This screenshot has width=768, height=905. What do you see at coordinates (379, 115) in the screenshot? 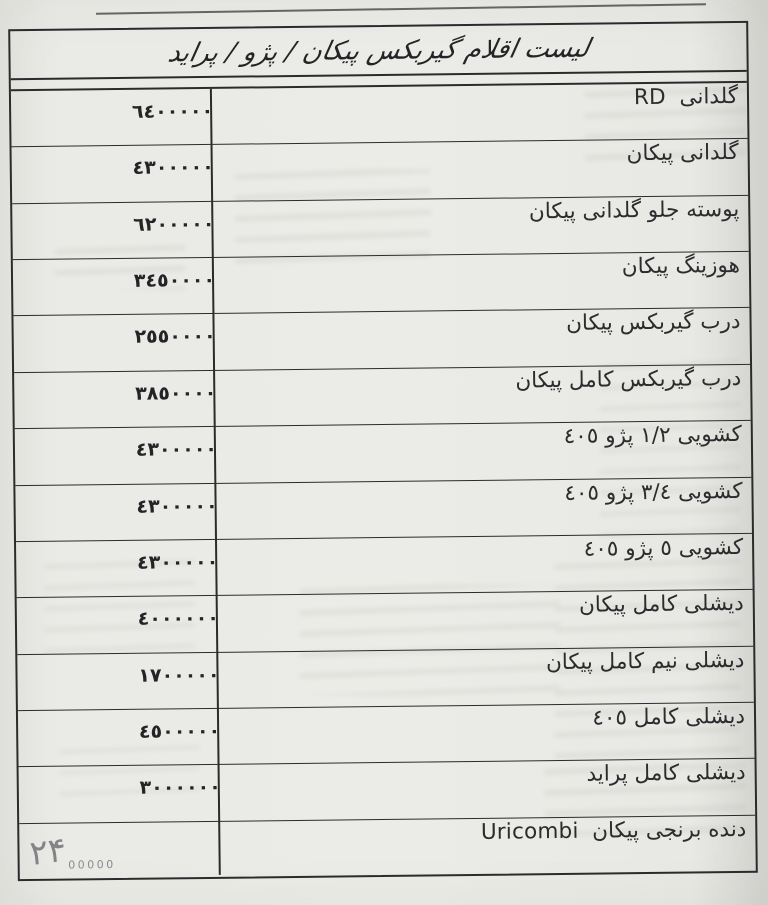
I see `table-row: گلدانی RD ٦٤٠٠٠٠٠` at bounding box center [379, 115].